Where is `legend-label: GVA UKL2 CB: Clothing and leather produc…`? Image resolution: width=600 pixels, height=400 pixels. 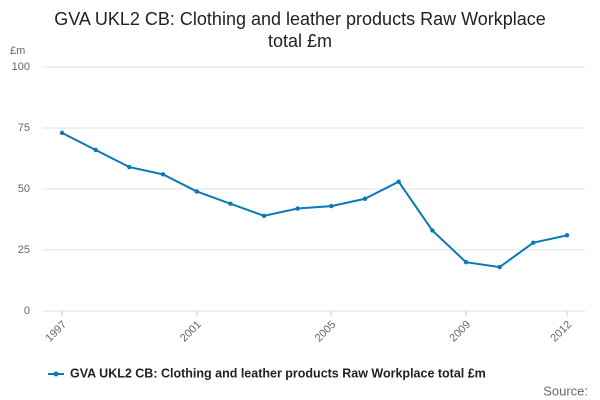 legend-label: GVA UKL2 CB: Clothing and leather produc… is located at coordinates (278, 373).